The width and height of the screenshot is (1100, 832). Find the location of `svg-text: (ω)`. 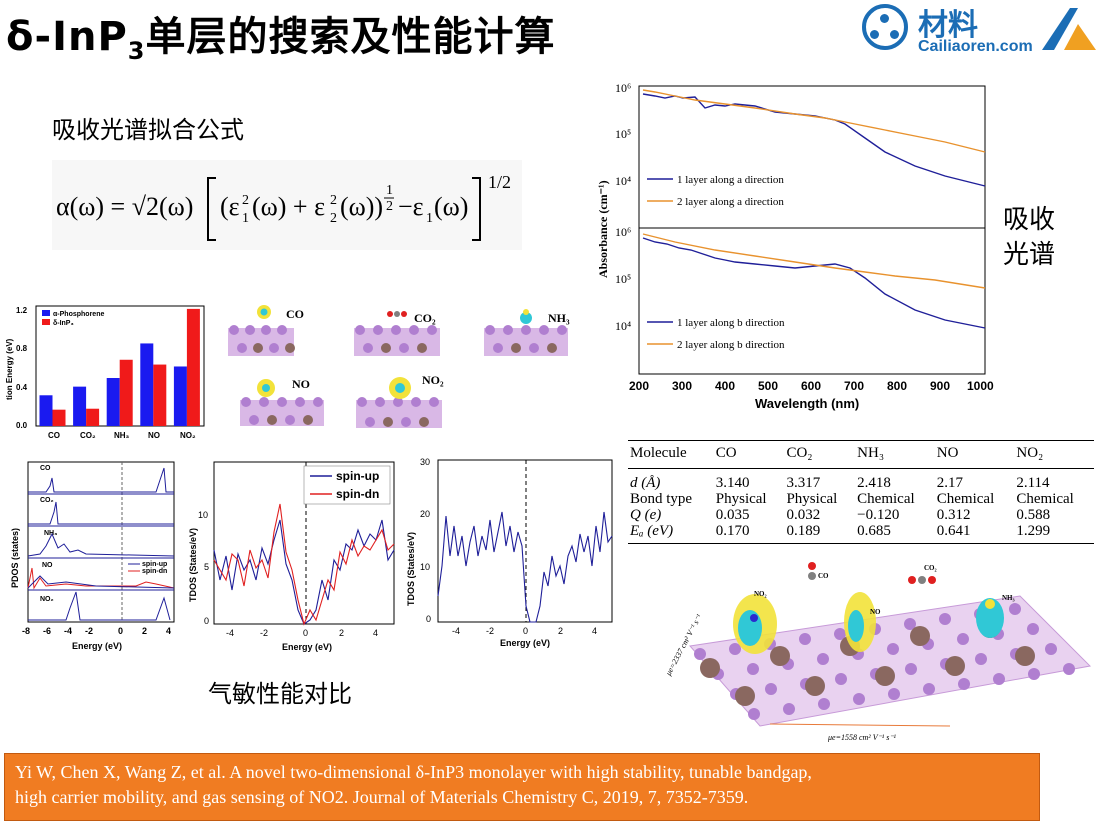

svg-text: (ω) is located at coordinates (451, 206).